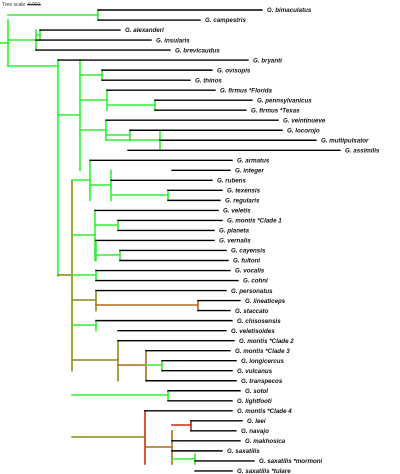 The width and height of the screenshot is (400, 474). Describe the element at coordinates (284, 100) in the screenshot. I see `taxon-label: G. pennsylvanicus` at that location.